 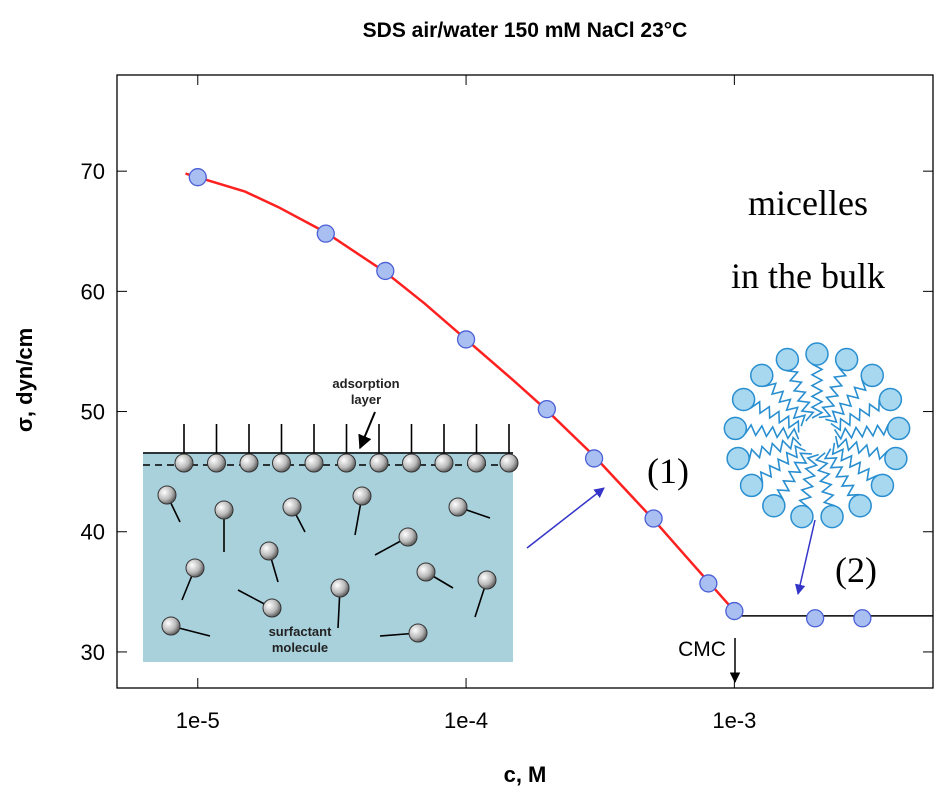 I want to click on label: adsorption, so click(x=365, y=383).